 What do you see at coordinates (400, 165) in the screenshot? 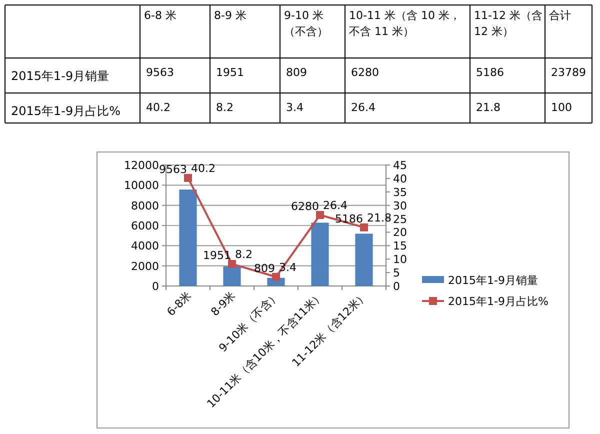
I see `y2-tick-label: 45` at bounding box center [400, 165].